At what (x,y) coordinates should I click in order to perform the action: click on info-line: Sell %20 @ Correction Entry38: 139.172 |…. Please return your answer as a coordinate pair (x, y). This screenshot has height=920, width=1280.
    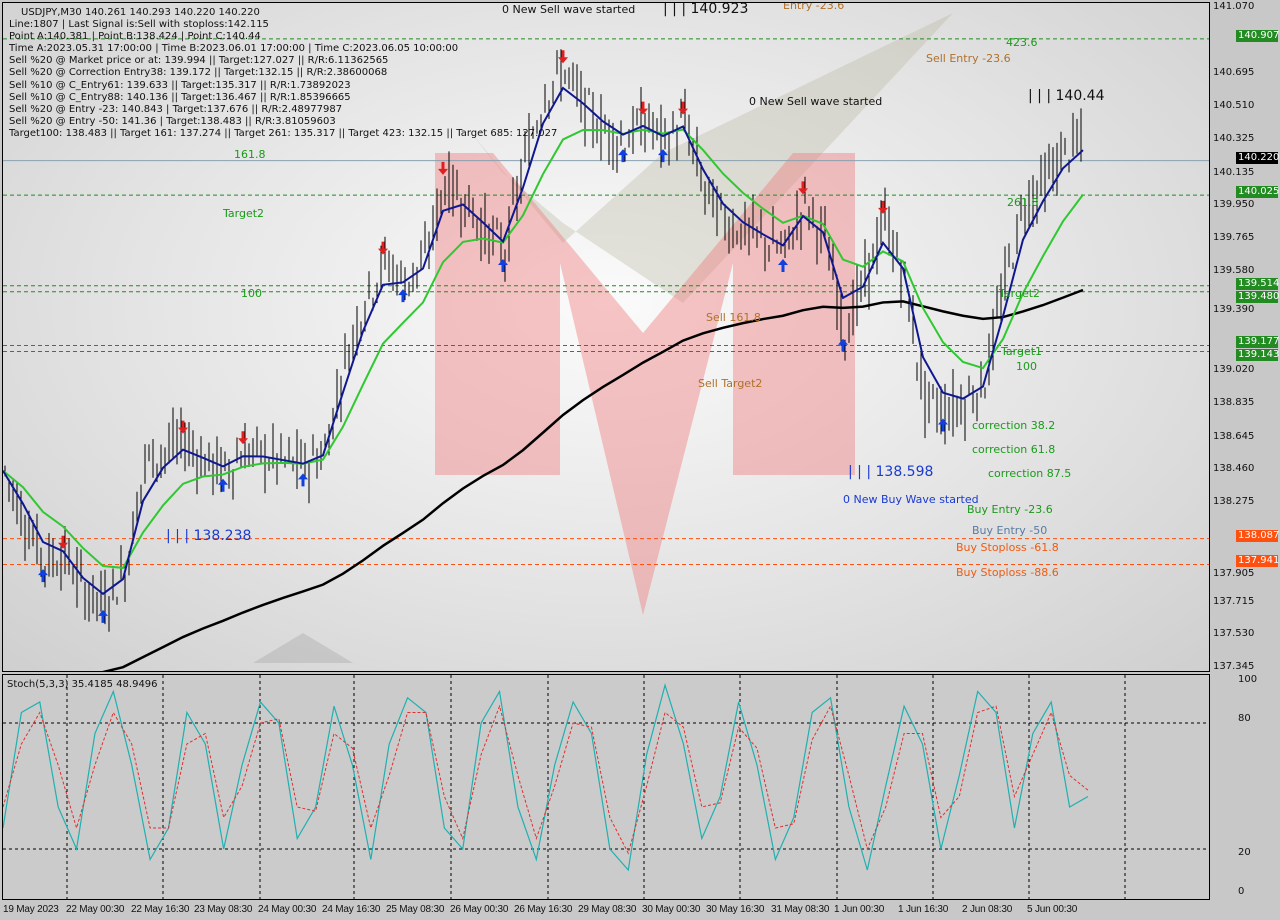
    Looking at the image, I should click on (198, 73).